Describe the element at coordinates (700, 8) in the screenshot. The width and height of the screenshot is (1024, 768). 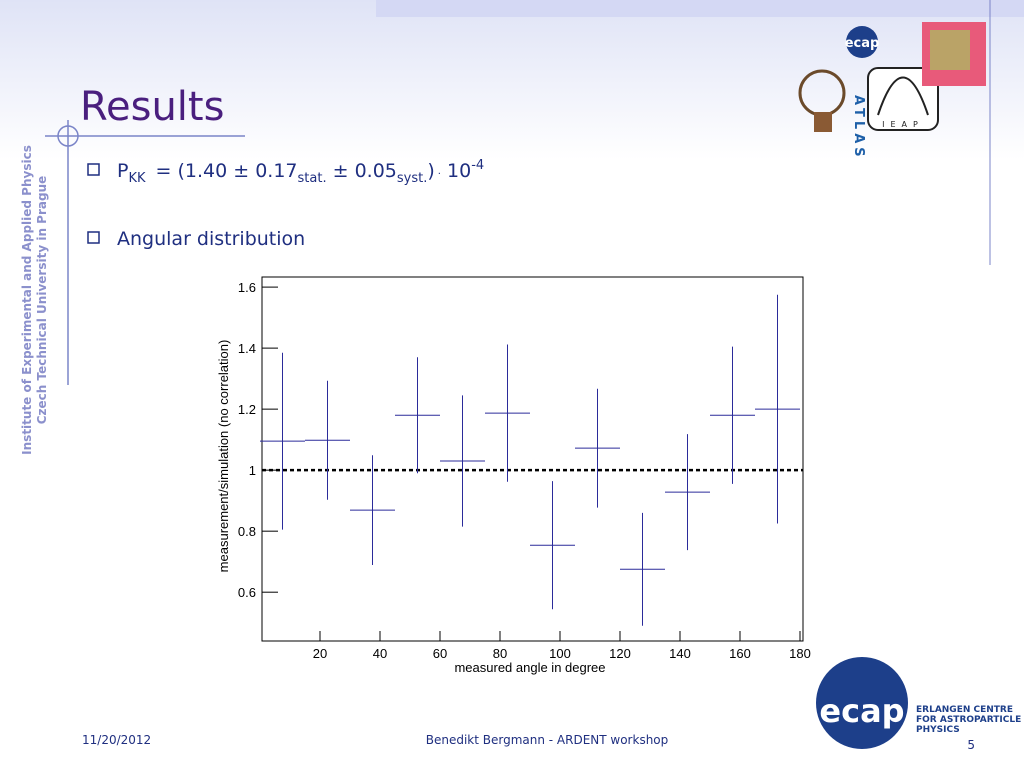
I see `top-bar` at that location.